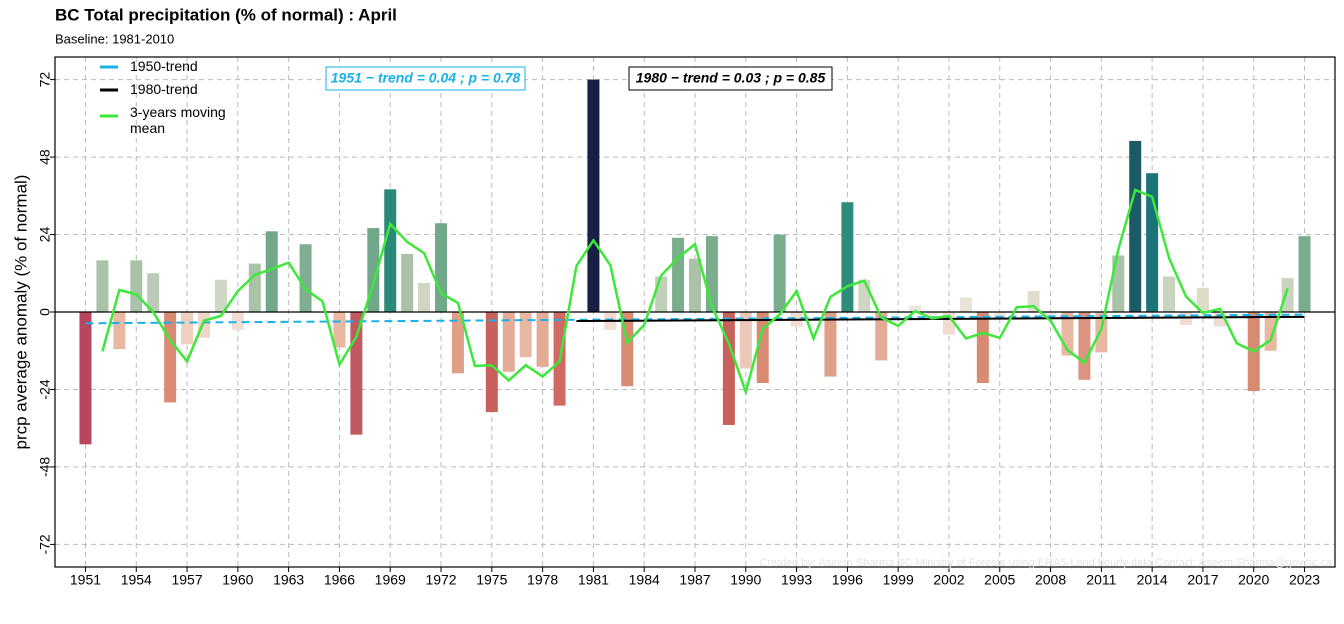 Image resolution: width=1344 pixels, height=624 pixels. I want to click on chart-subtitle: Baseline: 1981-2010, so click(114, 38).